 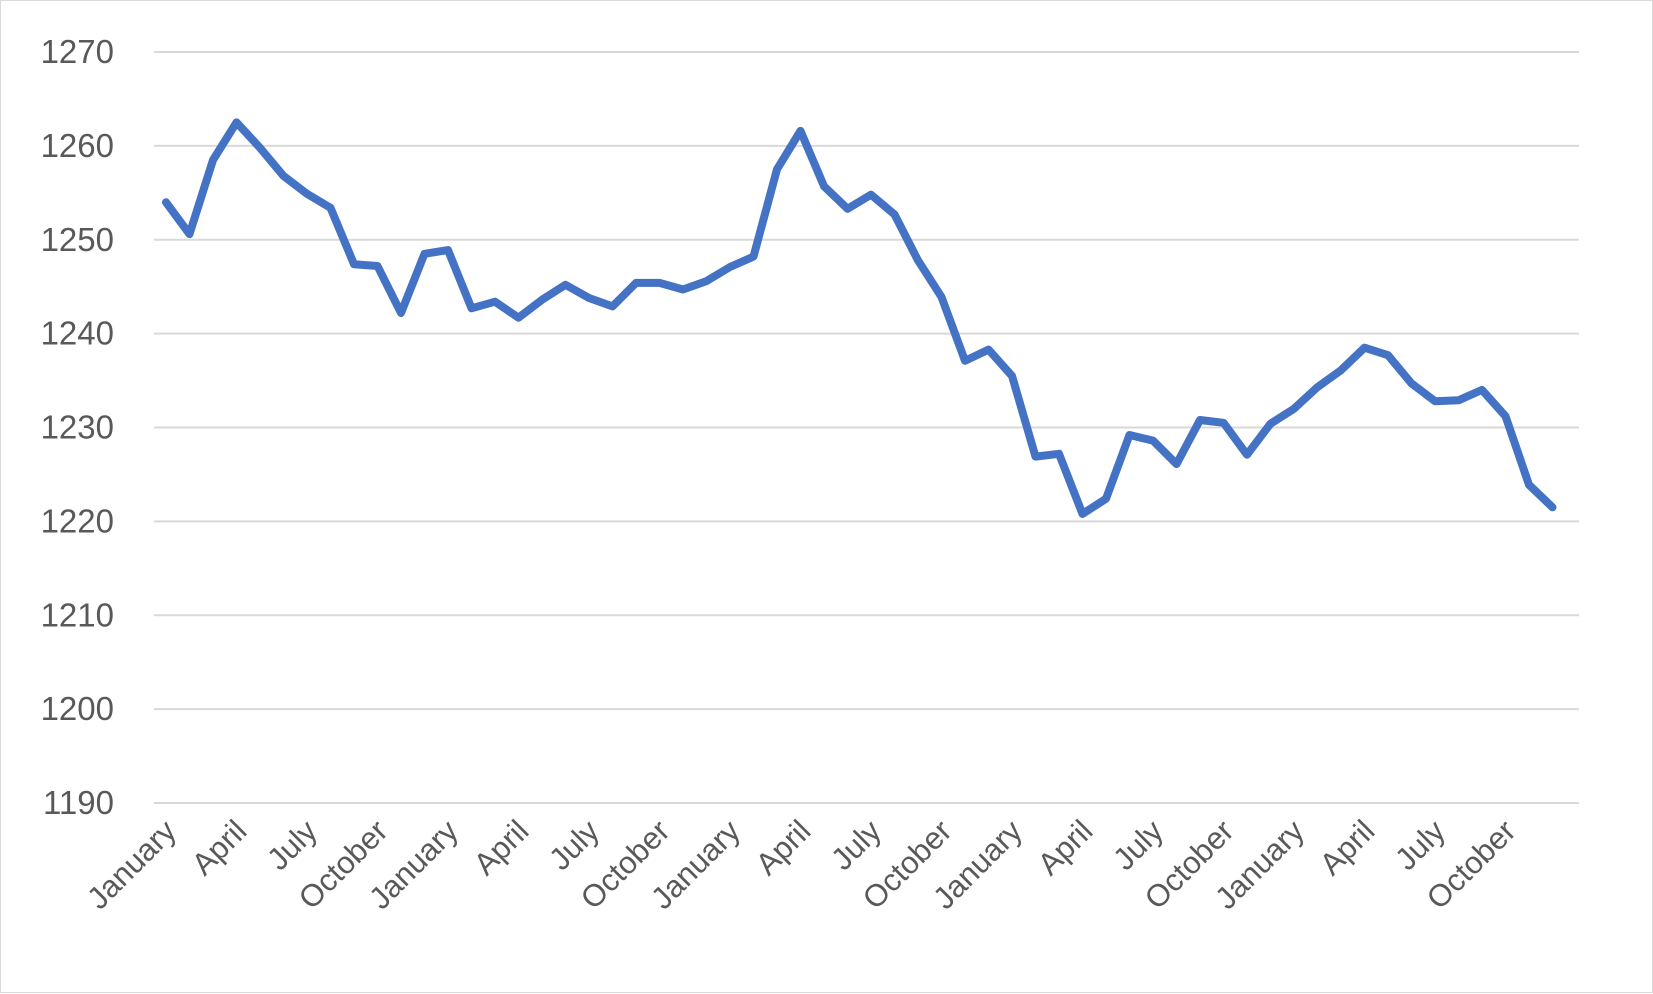 What do you see at coordinates (77, 614) in the screenshot?
I see `y-tick-label: 1210` at bounding box center [77, 614].